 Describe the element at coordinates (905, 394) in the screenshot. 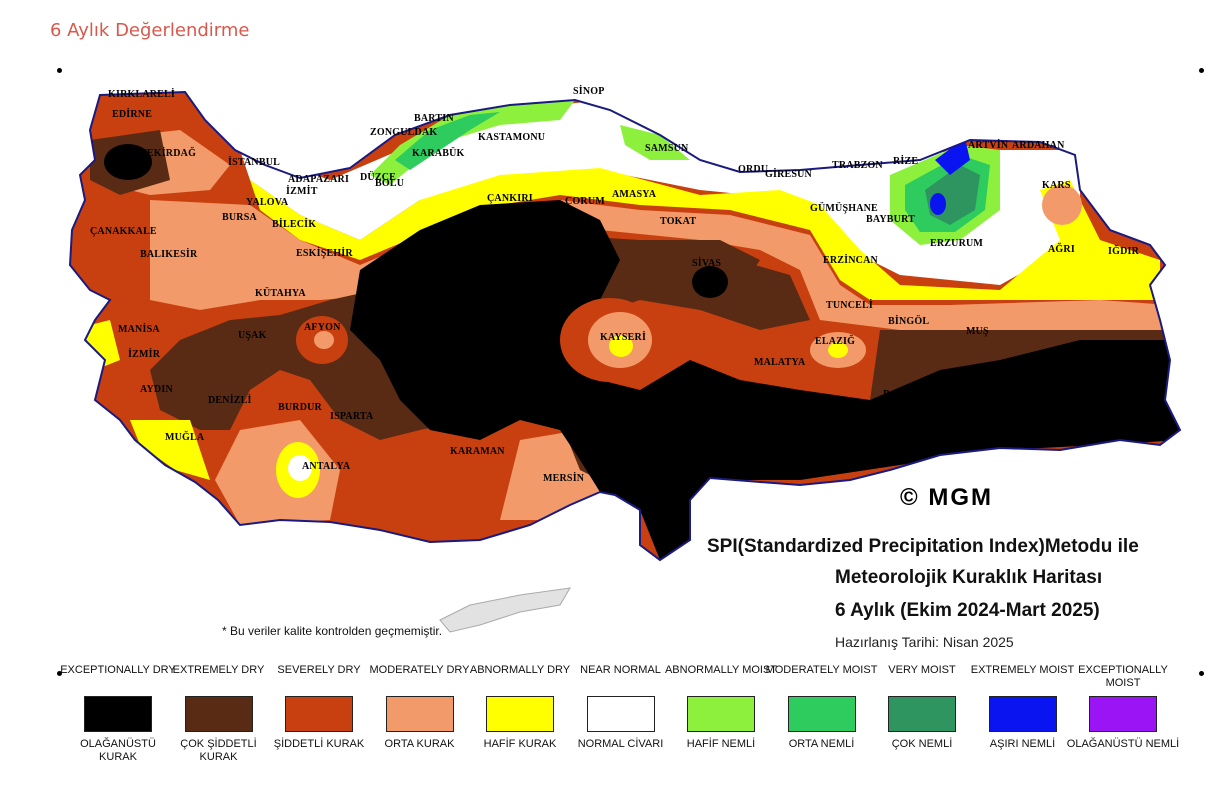

I see `city-label: BATMAN` at that location.